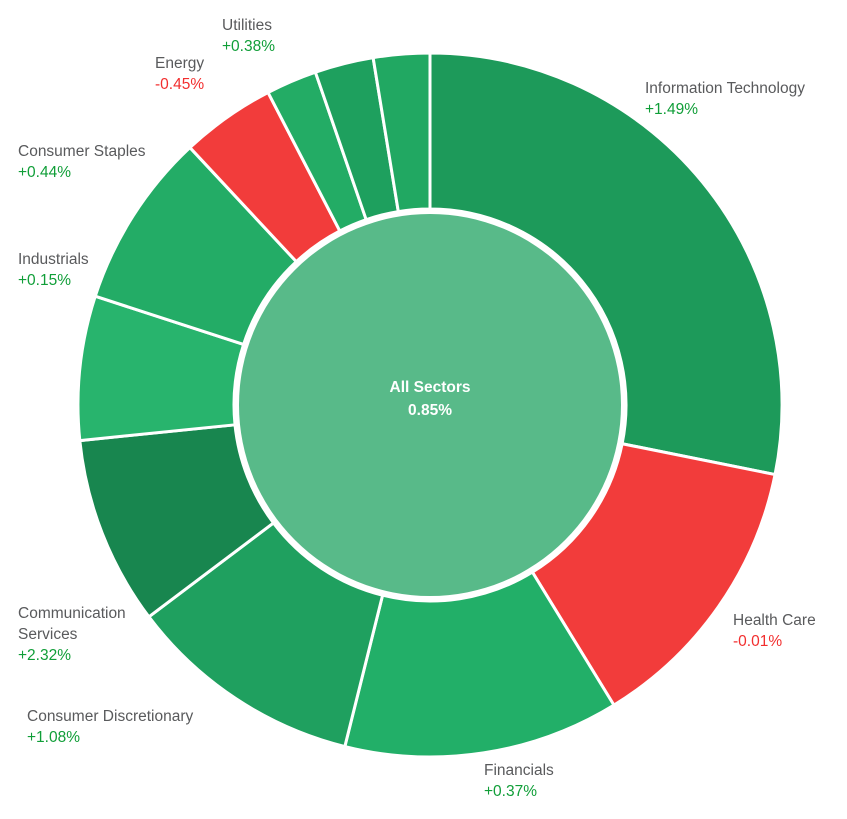 Image resolution: width=847 pixels, height=819 pixels. Describe the element at coordinates (53, 270) in the screenshot. I see `sector-label-industrials: Industrials +0.15%` at that location.